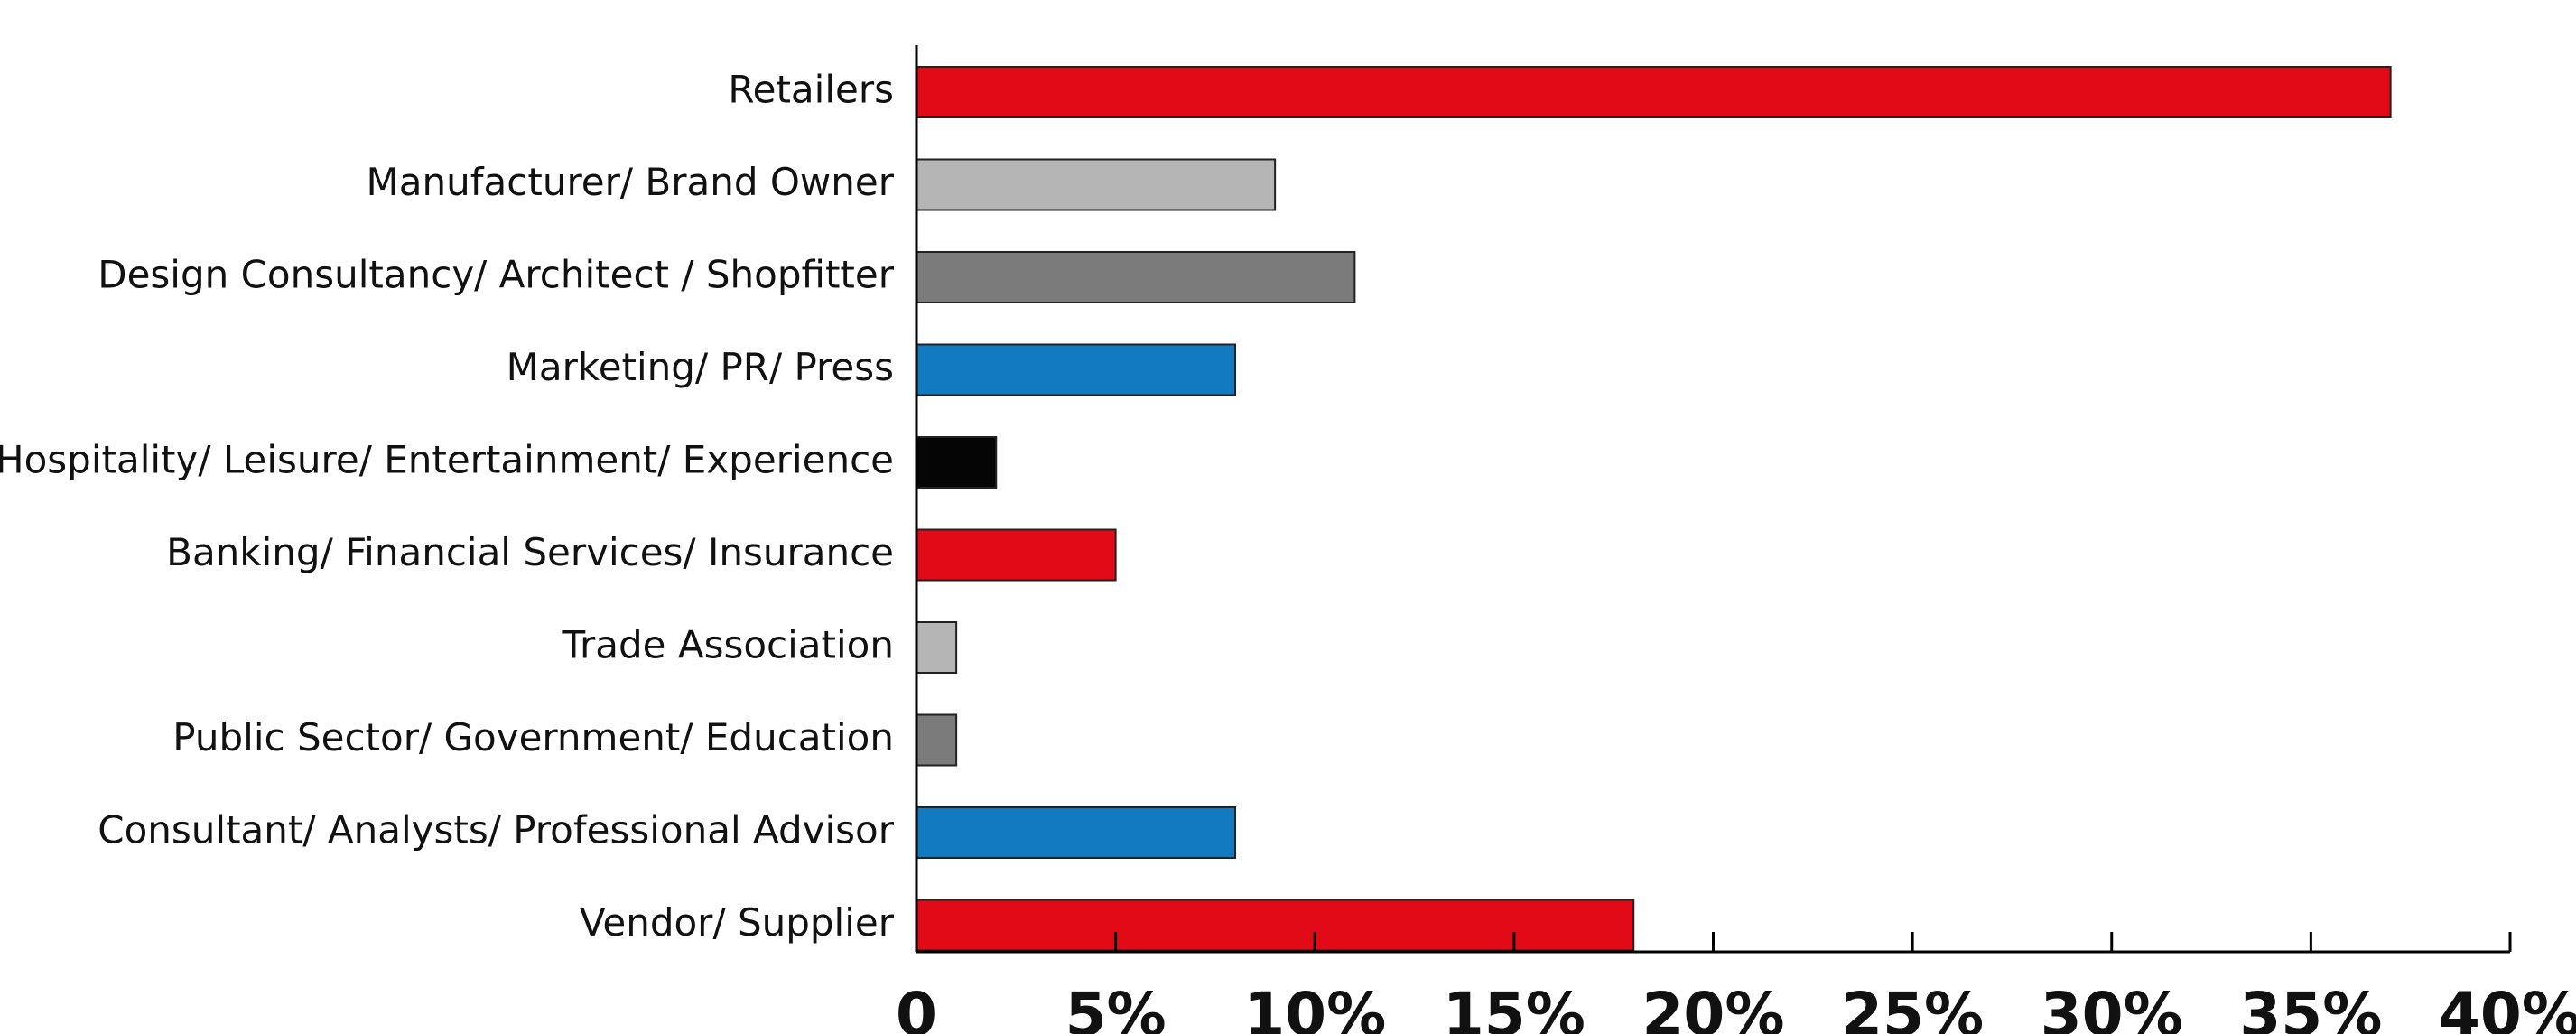  I want to click on x-tick-label: 15%, so click(1514, 1007).